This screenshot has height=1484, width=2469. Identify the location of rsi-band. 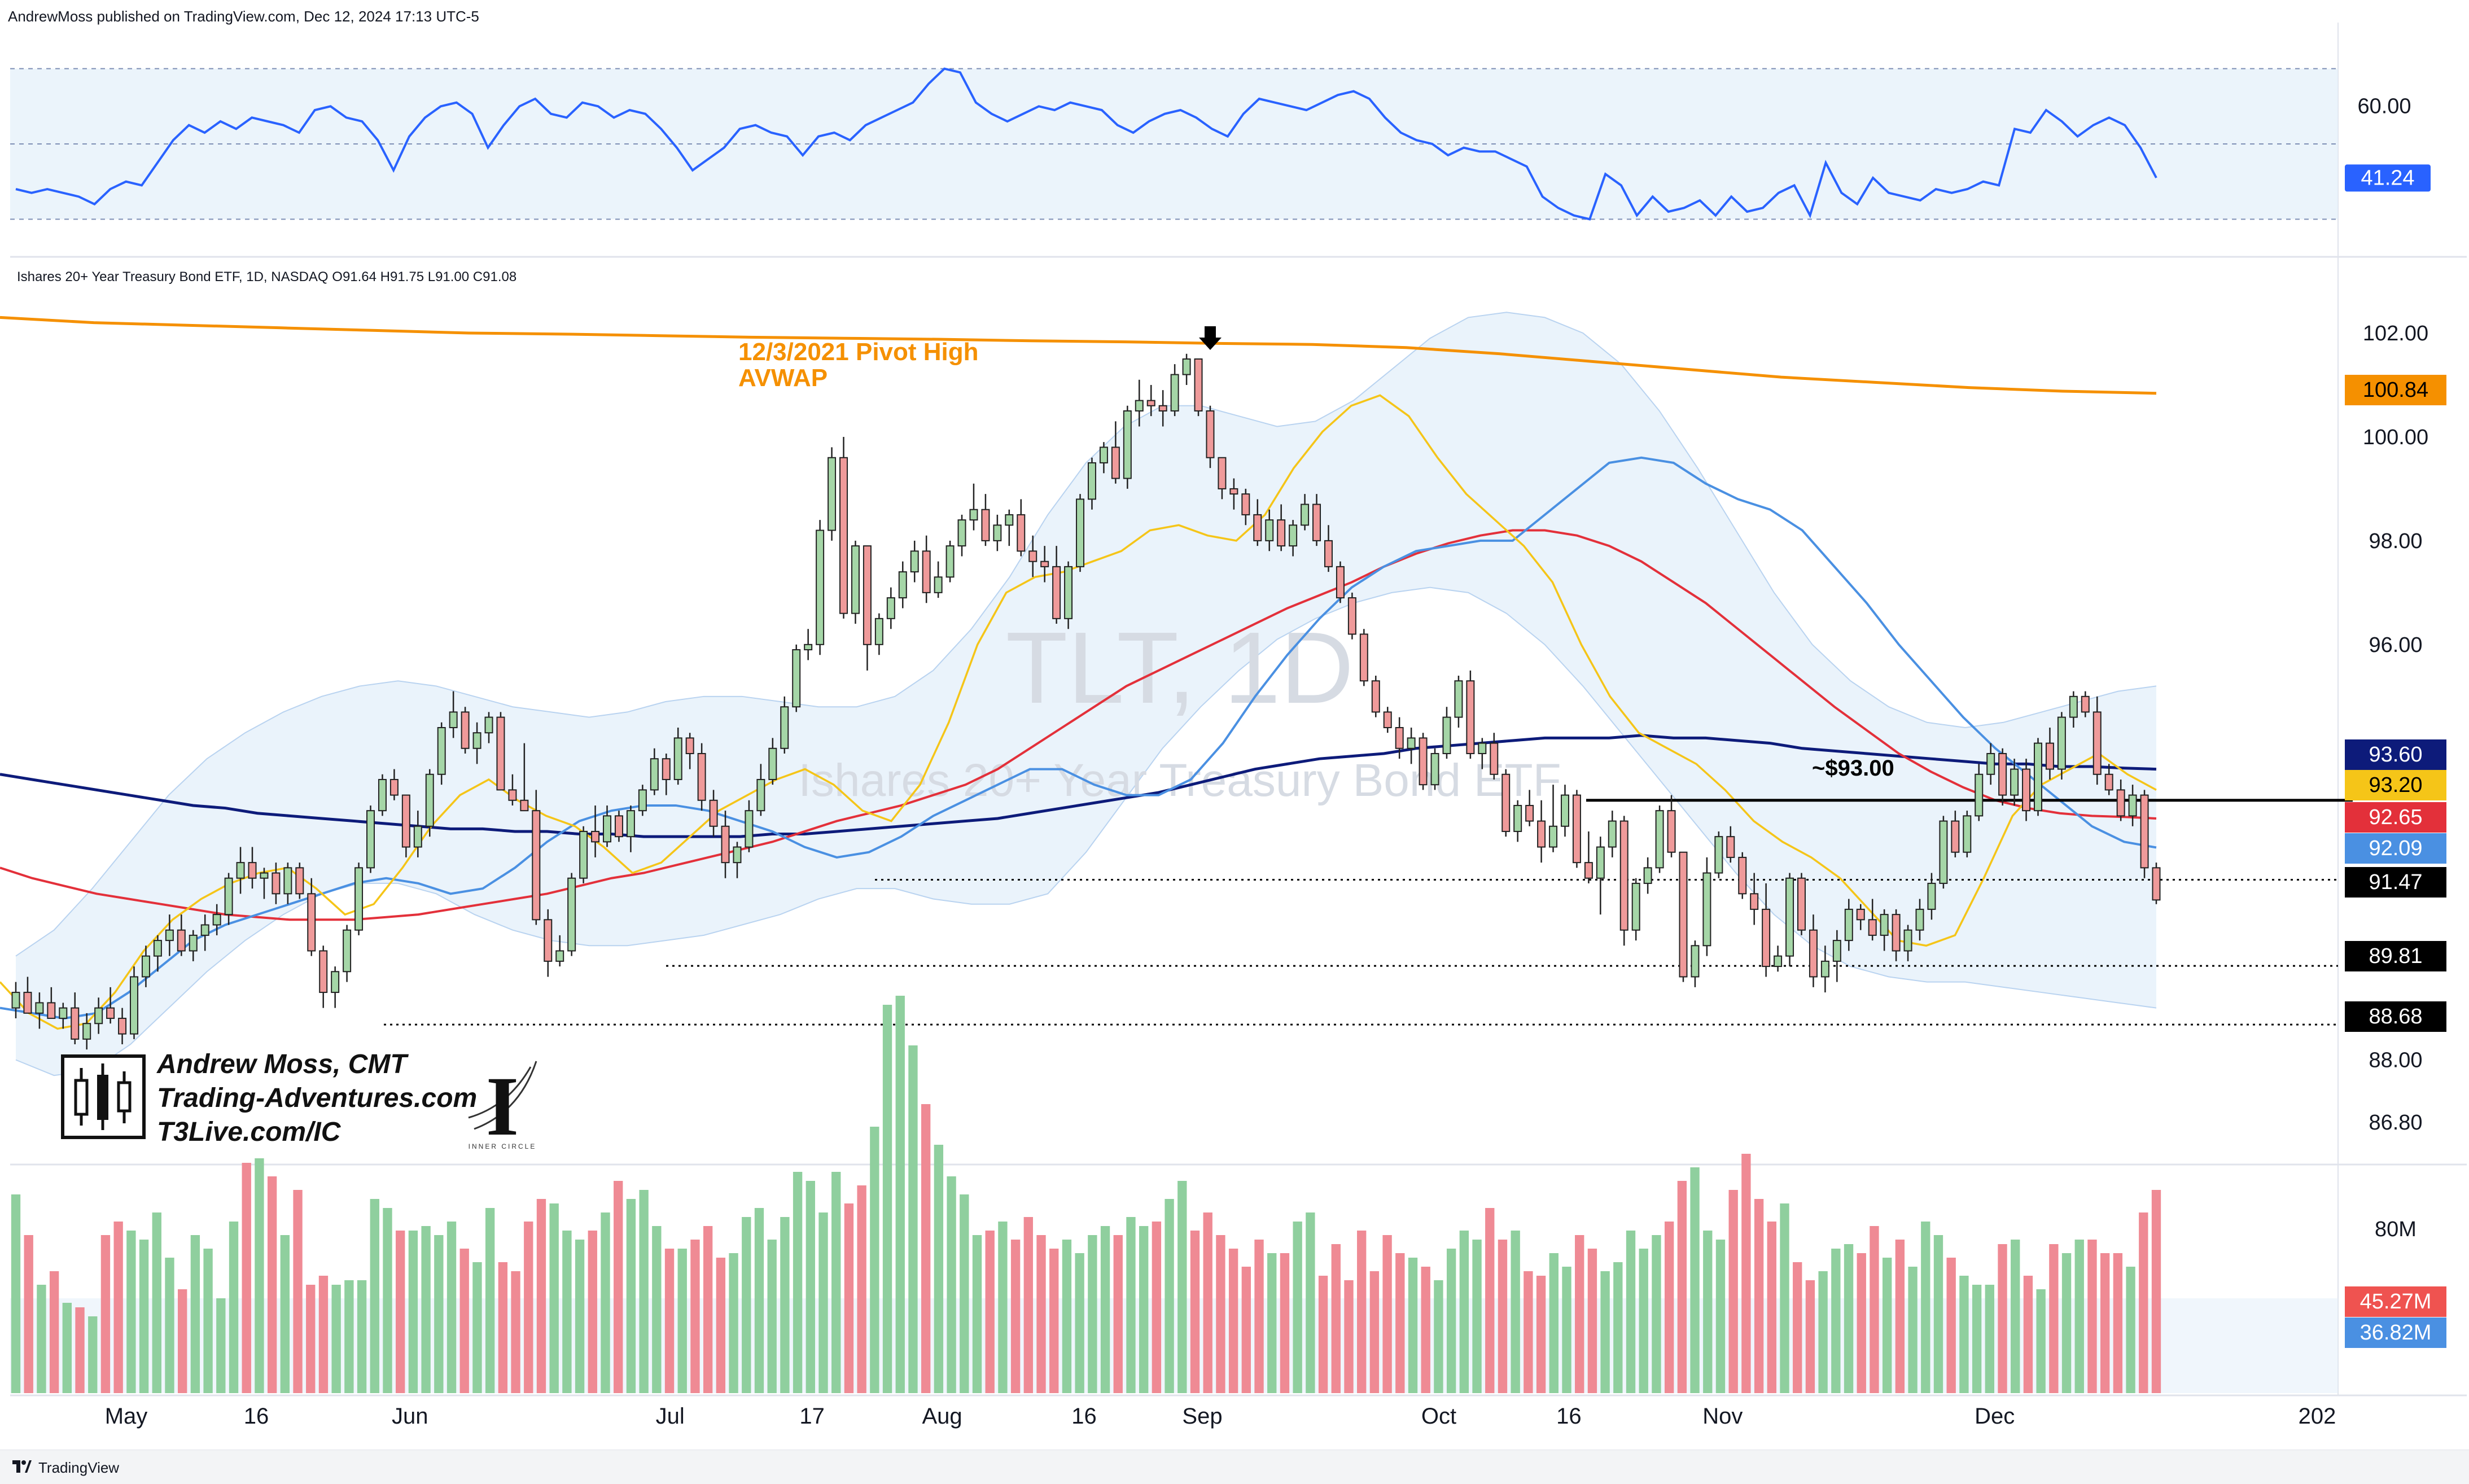
(1174, 144).